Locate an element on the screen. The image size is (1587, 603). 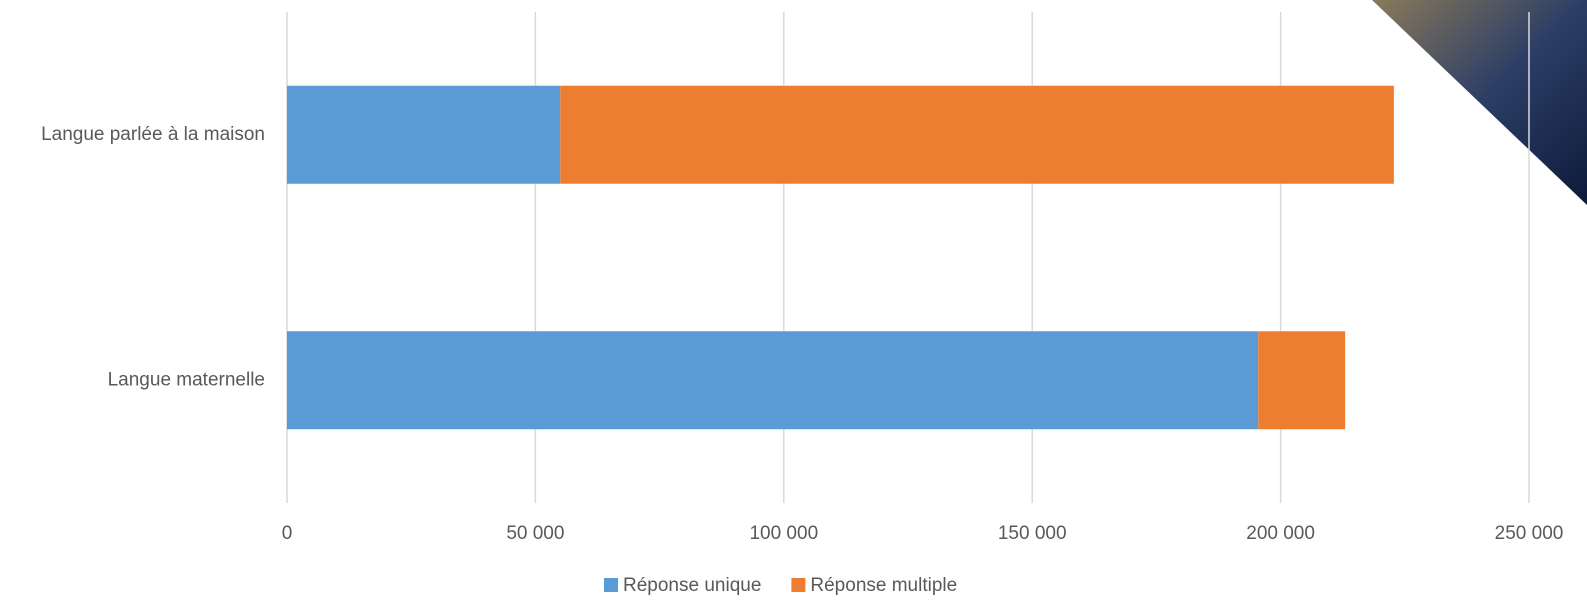
legend-label: Réponse unique is located at coordinates (692, 585).